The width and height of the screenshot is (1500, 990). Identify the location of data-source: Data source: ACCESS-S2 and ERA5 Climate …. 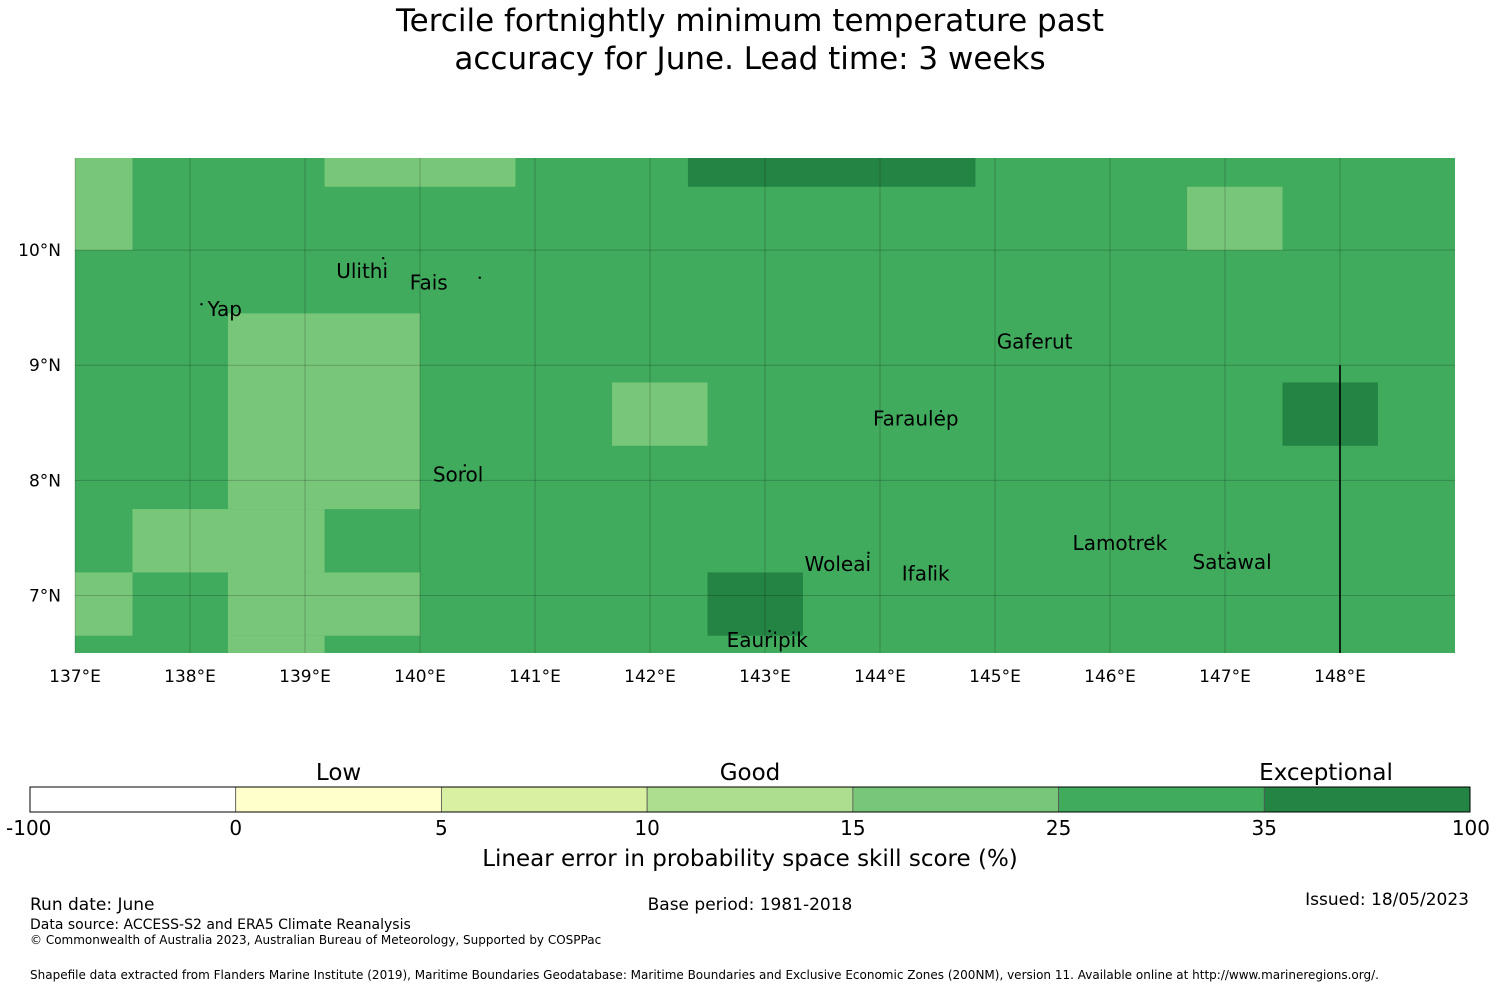
(220, 925).